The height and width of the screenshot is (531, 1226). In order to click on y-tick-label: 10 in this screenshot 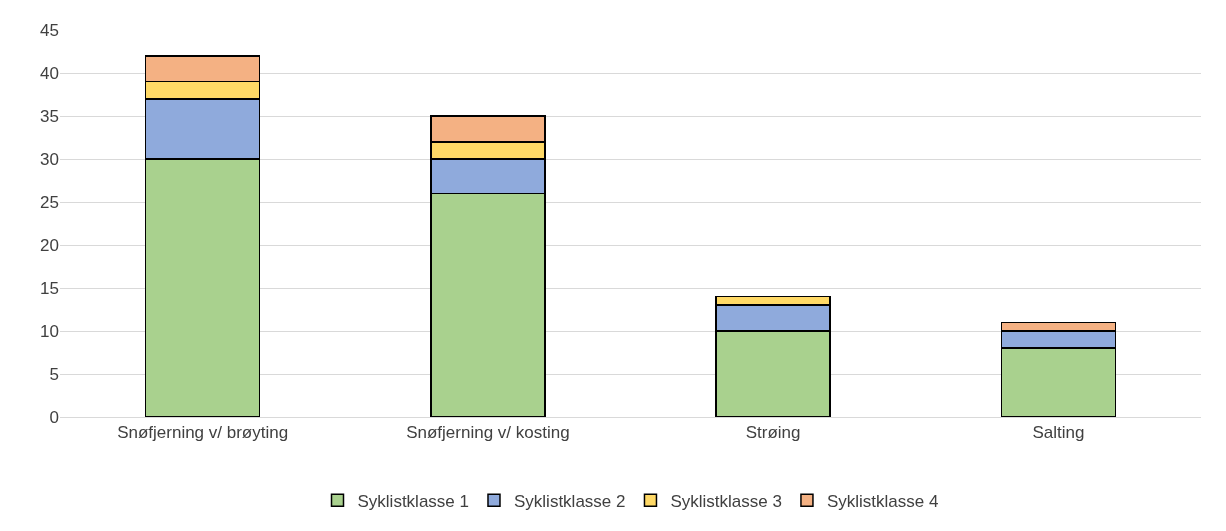, I will do `click(49, 331)`.